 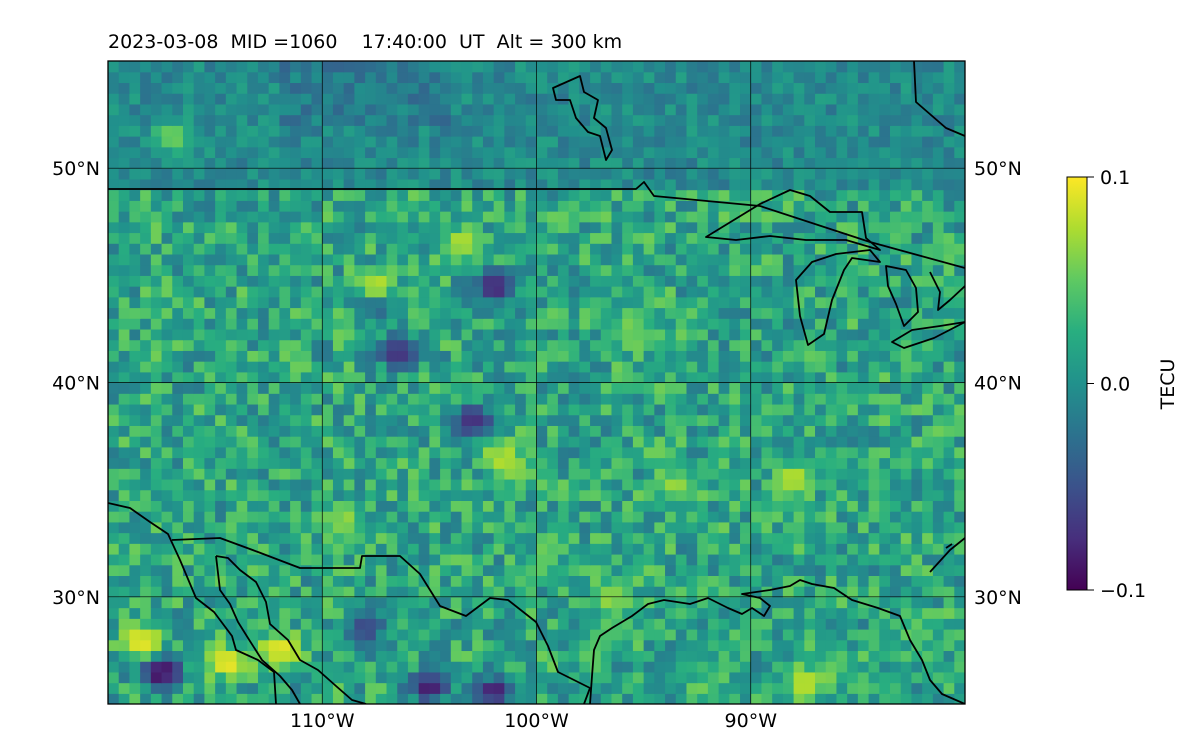 What do you see at coordinates (793, 220) in the screenshot?
I see `lake-superior` at bounding box center [793, 220].